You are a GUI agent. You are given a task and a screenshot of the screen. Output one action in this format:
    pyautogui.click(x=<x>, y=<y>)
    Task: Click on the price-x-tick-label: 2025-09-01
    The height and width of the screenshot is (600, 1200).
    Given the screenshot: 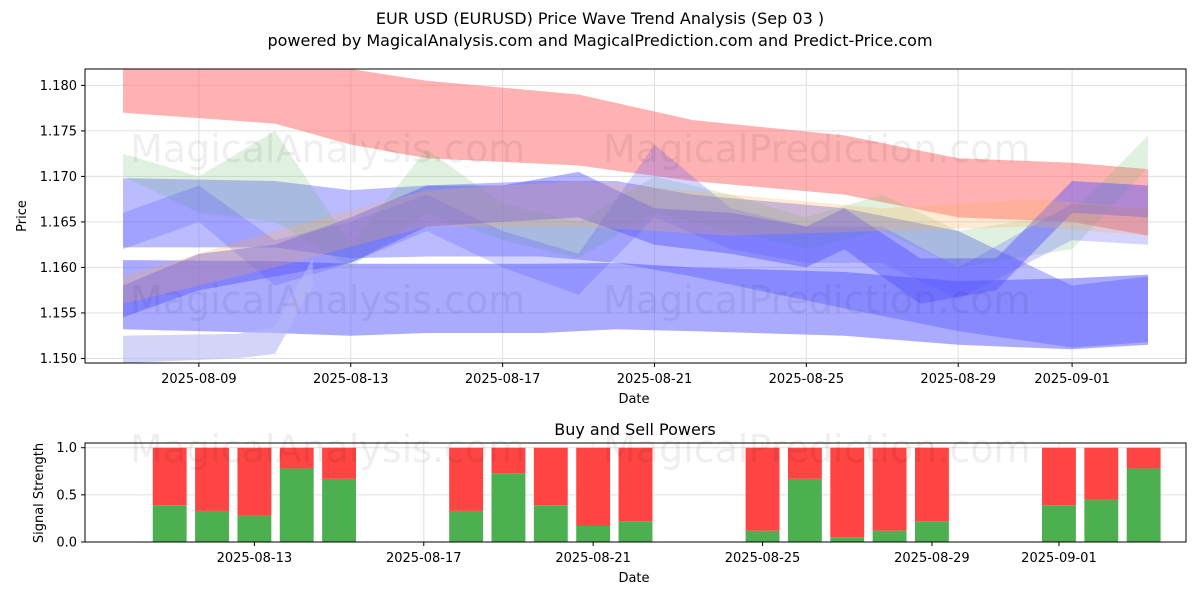 What is the action you would take?
    pyautogui.click(x=1072, y=379)
    